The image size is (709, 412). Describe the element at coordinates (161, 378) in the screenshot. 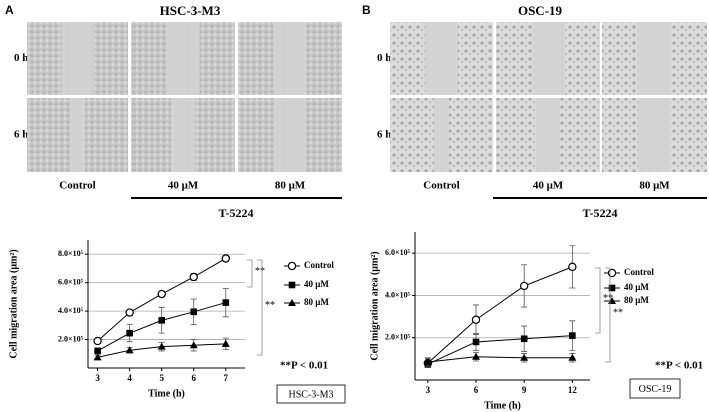

I see `x-tick-label: 5` at that location.